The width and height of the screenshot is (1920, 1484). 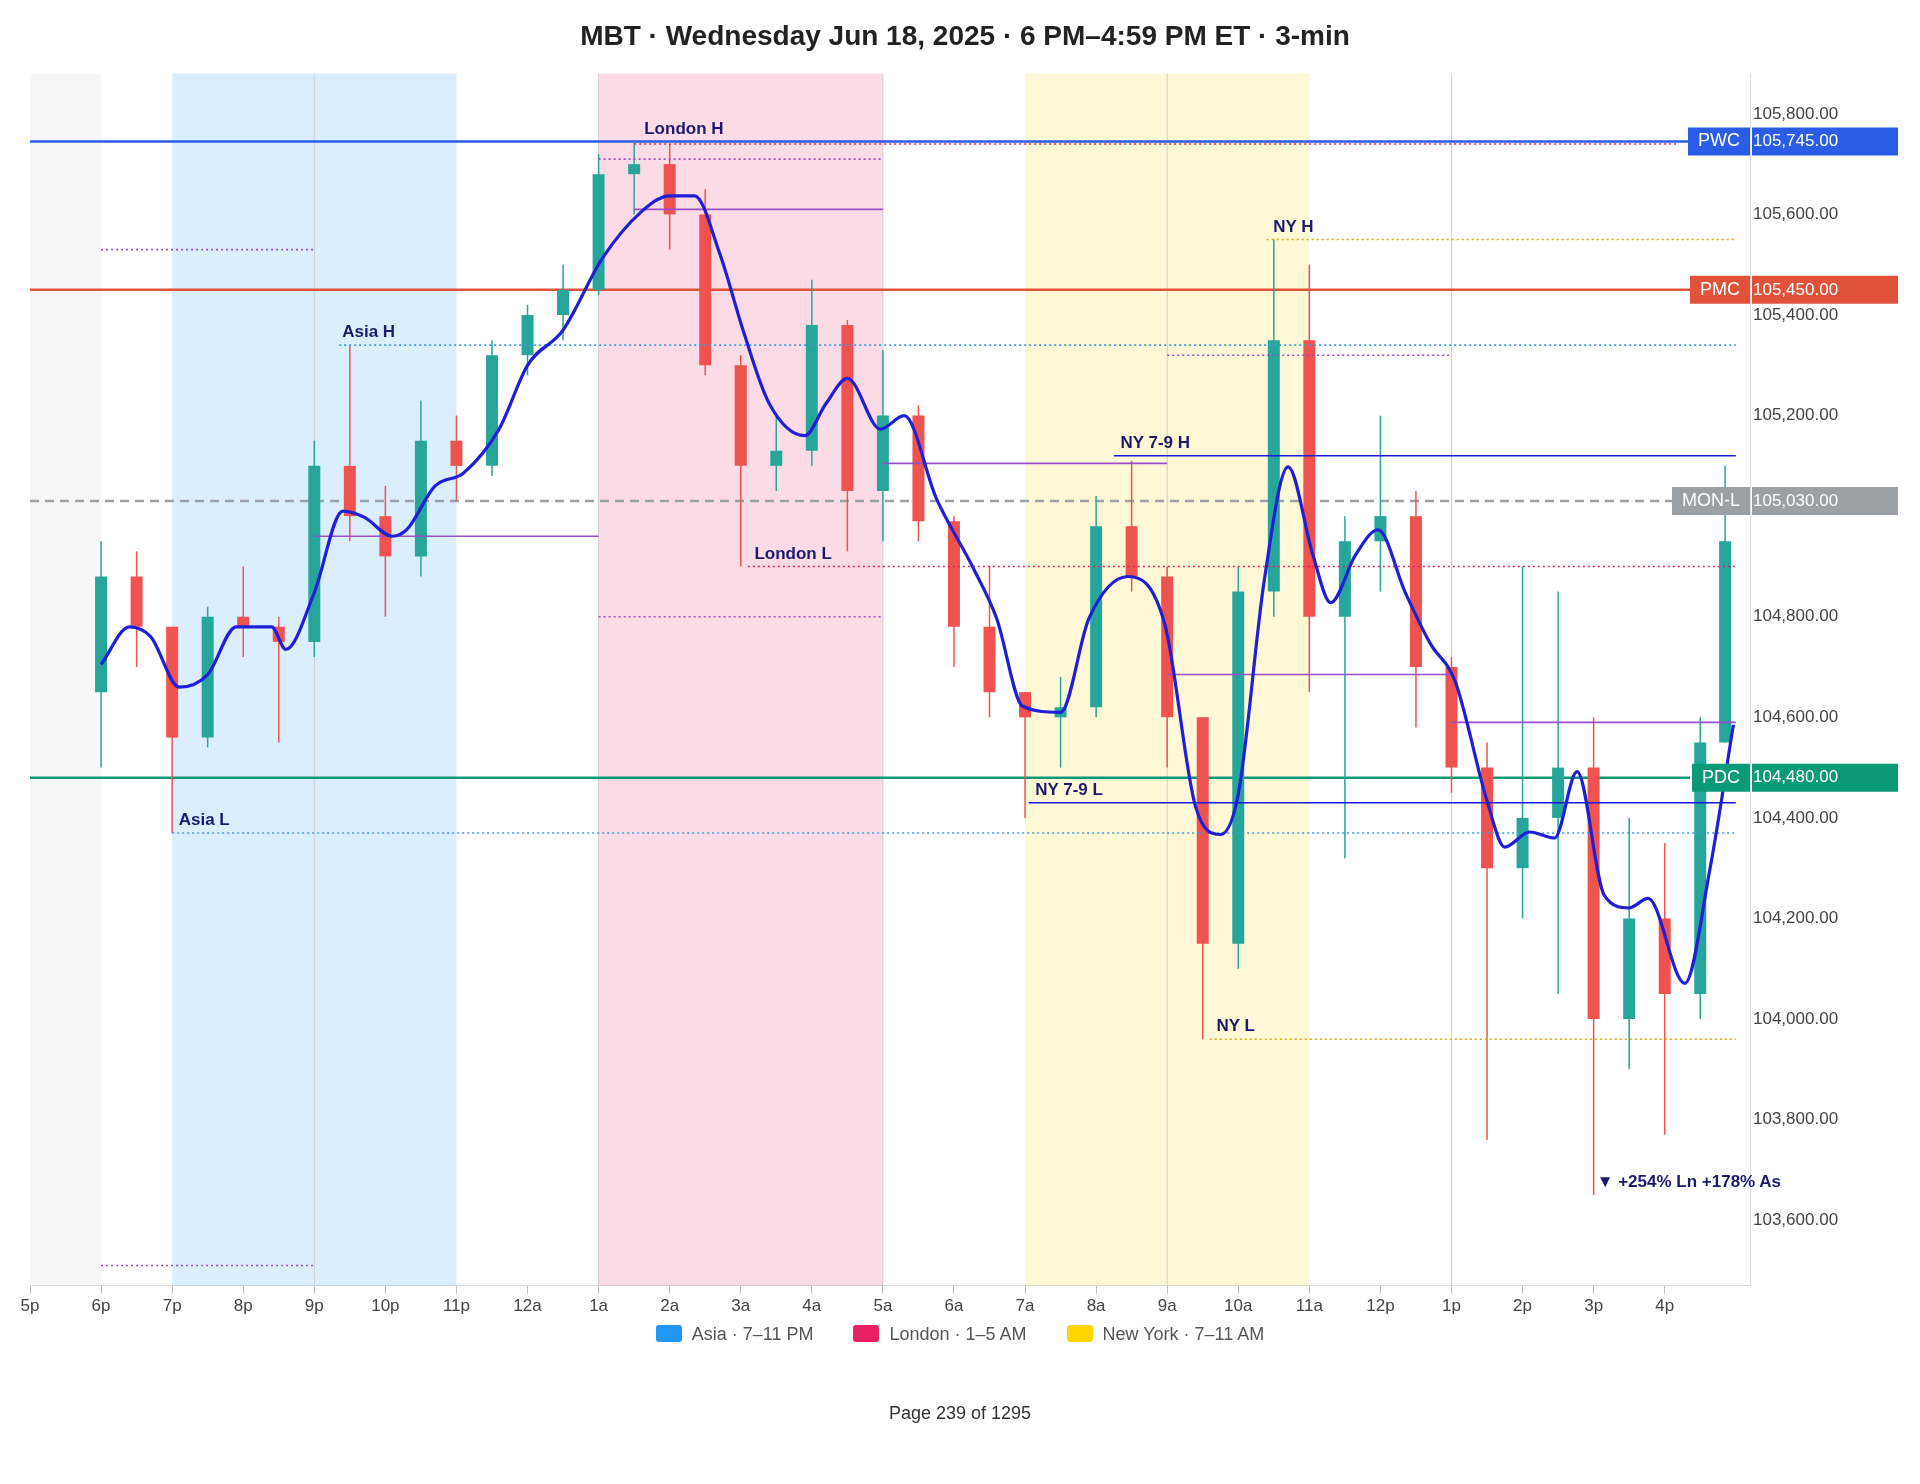 I want to click on y-tick-label: 104,600.00, so click(x=1796, y=717).